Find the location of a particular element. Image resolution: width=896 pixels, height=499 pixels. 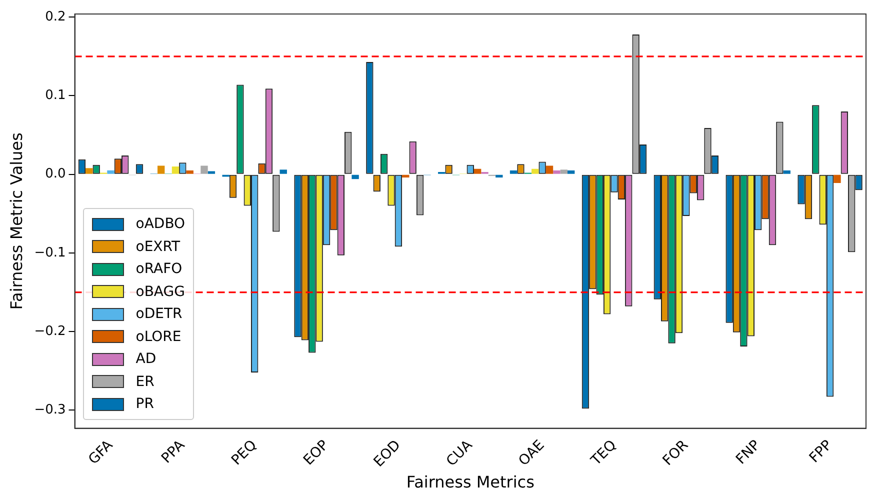

y-tick-label: −0.1 is located at coordinates (50, 252).